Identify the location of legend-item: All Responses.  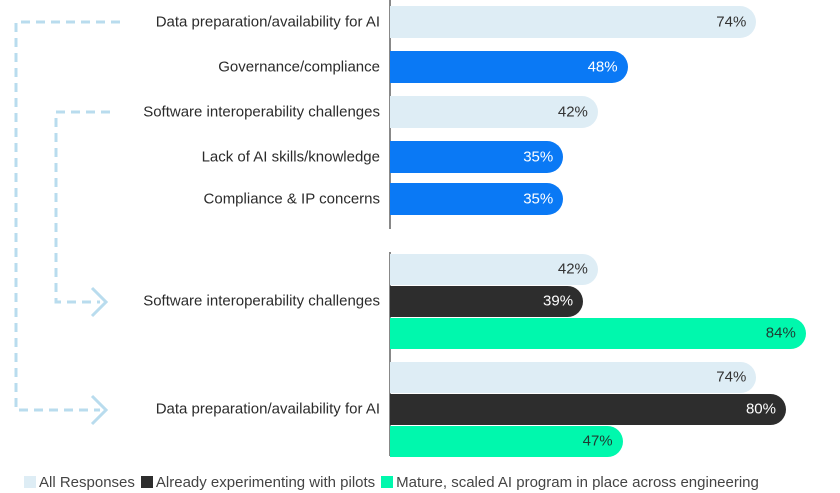
(79, 482).